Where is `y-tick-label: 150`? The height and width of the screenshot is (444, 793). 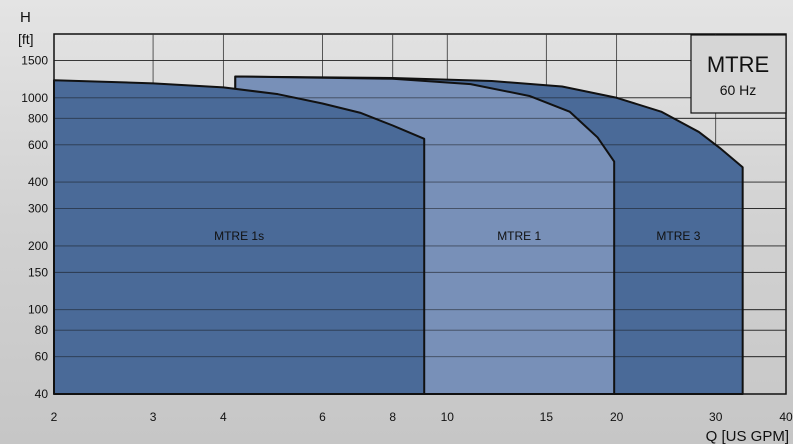
y-tick-label: 150 is located at coordinates (38, 272).